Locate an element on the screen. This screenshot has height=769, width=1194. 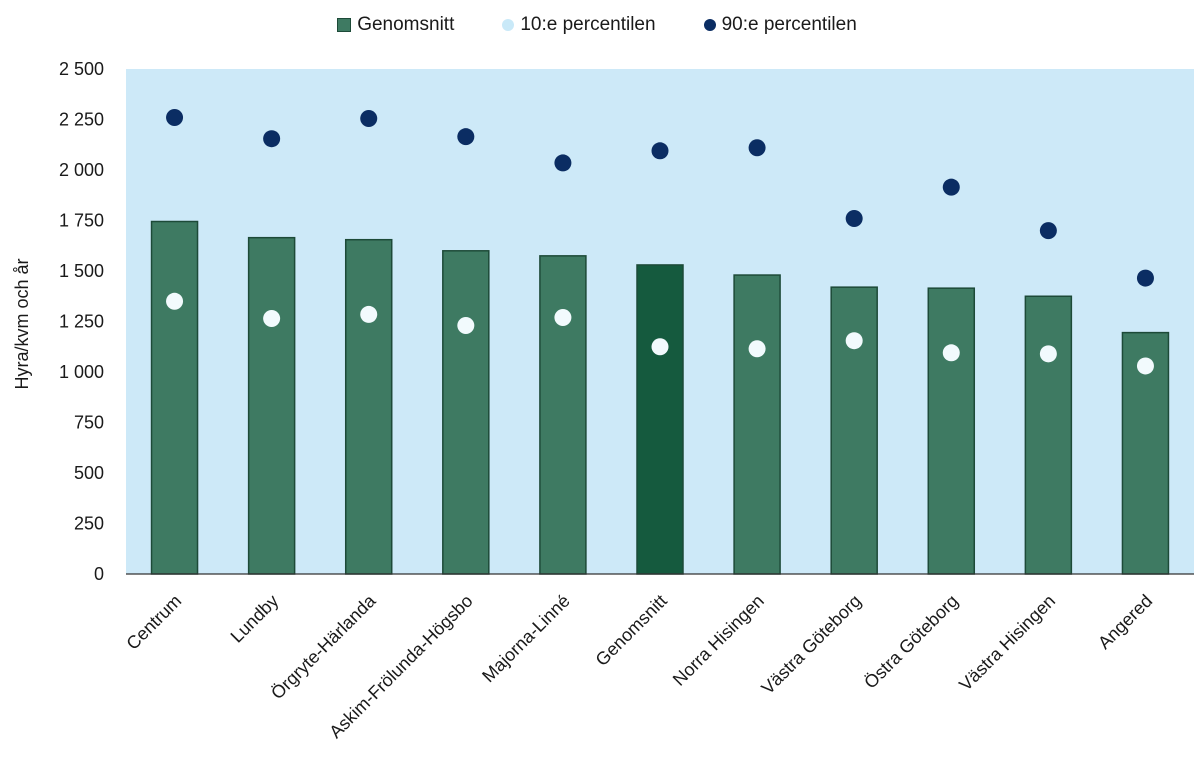
x-tick-label: Västra Göteborg is located at coordinates (811, 645).